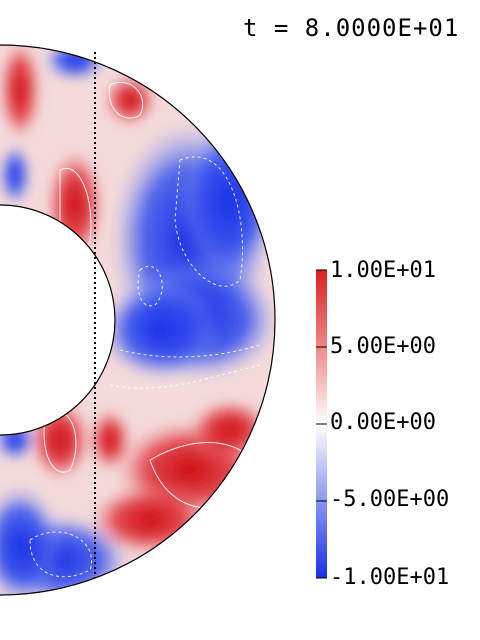  What do you see at coordinates (383, 270) in the screenshot?
I see `colorbar-label-max: 1.00E+01` at bounding box center [383, 270].